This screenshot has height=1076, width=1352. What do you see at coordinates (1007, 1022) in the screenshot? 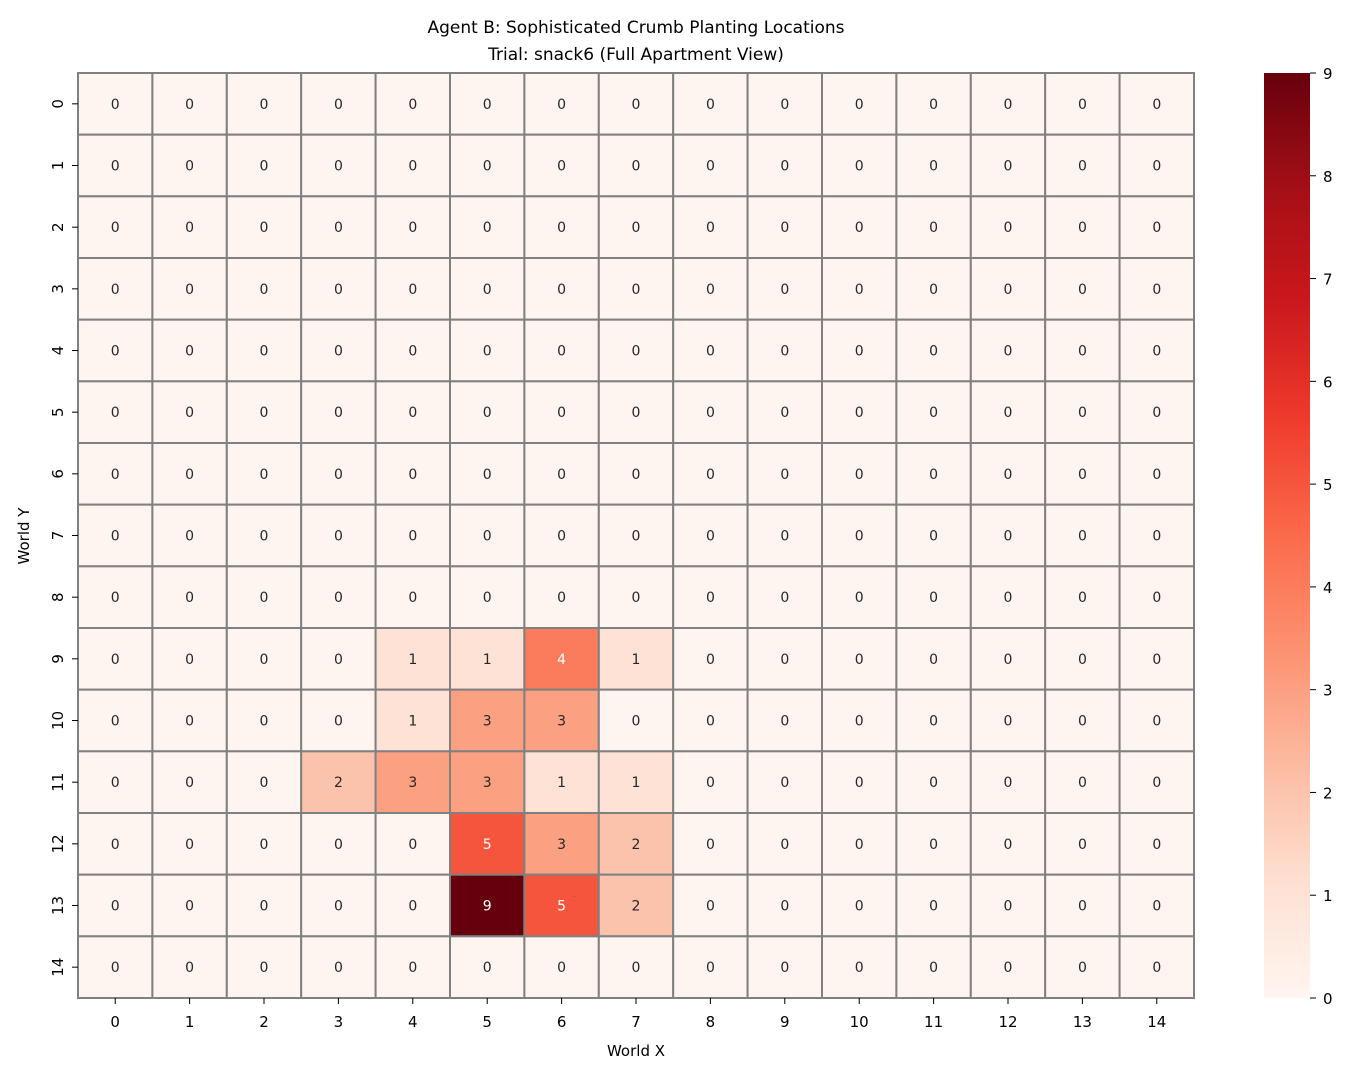
I see `x-tick-label: 12` at bounding box center [1007, 1022].